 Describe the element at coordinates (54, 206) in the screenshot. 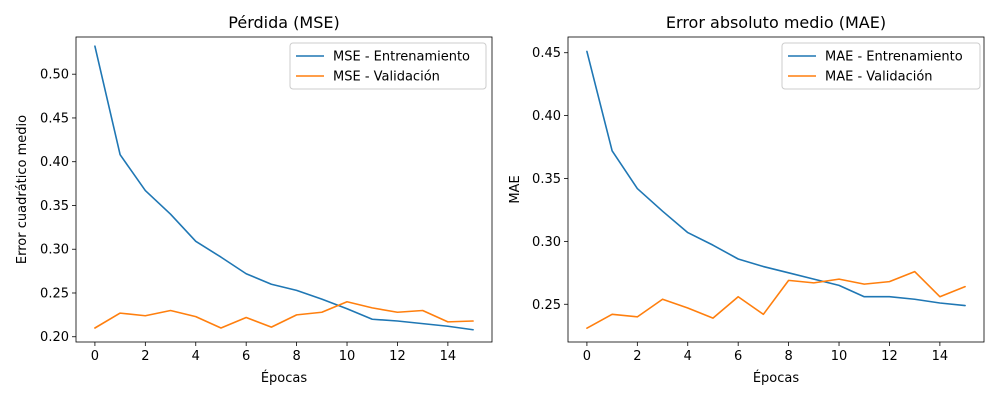

I see `mse-ytick-label: 0.35` at that location.